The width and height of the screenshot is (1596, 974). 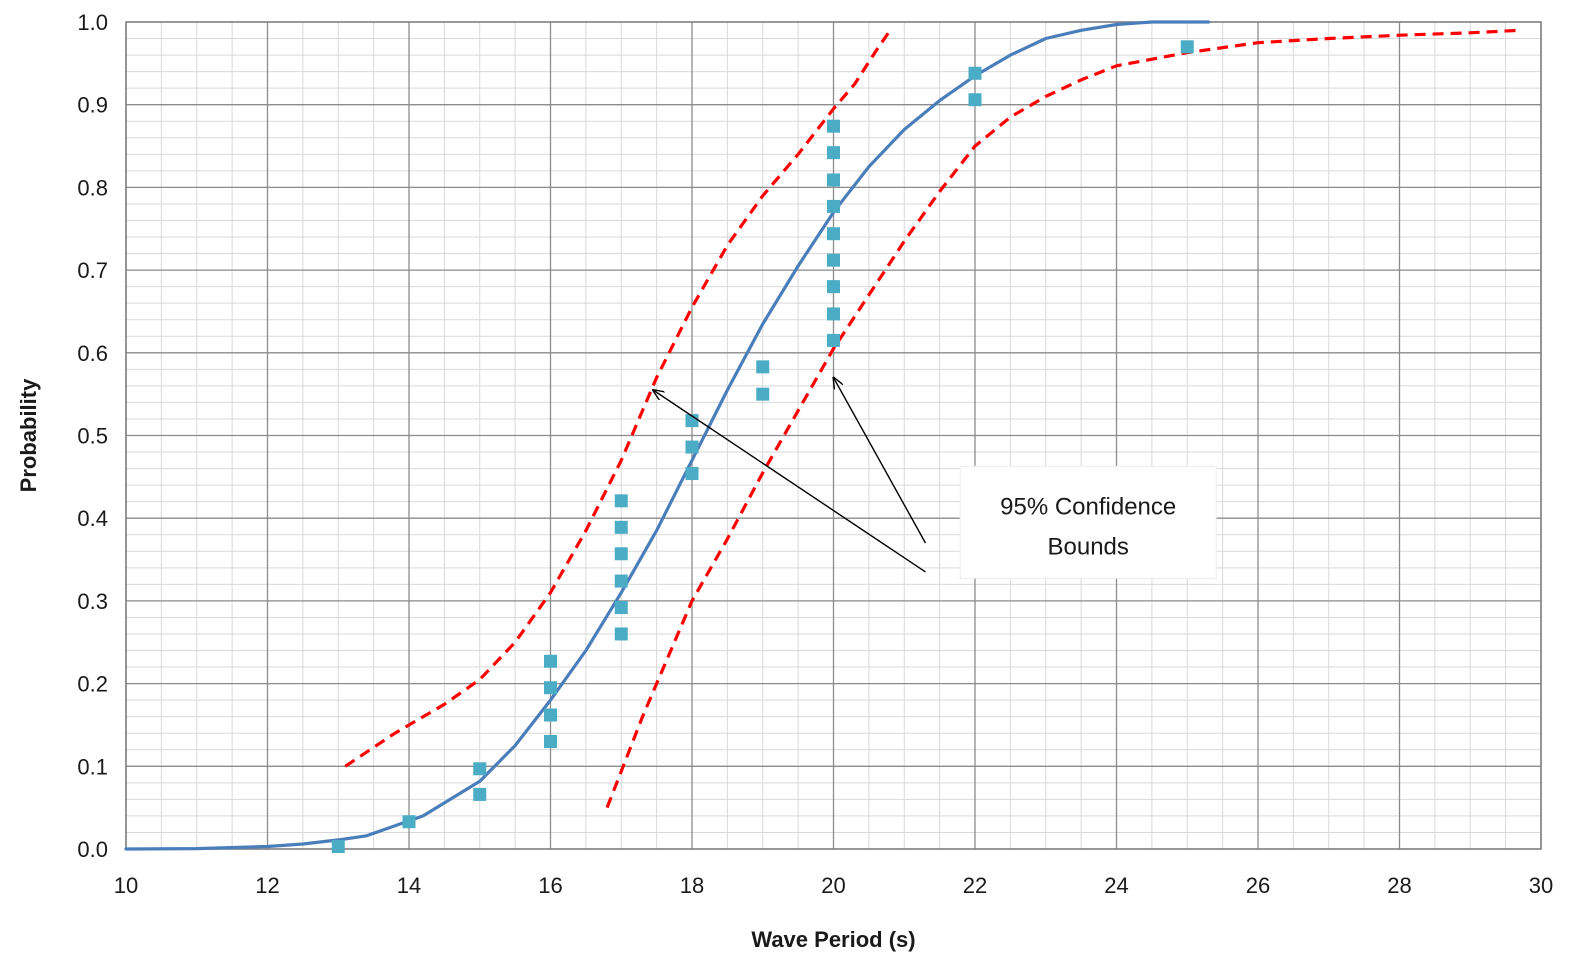 I want to click on x-tick-label: 24, so click(x=1116, y=885).